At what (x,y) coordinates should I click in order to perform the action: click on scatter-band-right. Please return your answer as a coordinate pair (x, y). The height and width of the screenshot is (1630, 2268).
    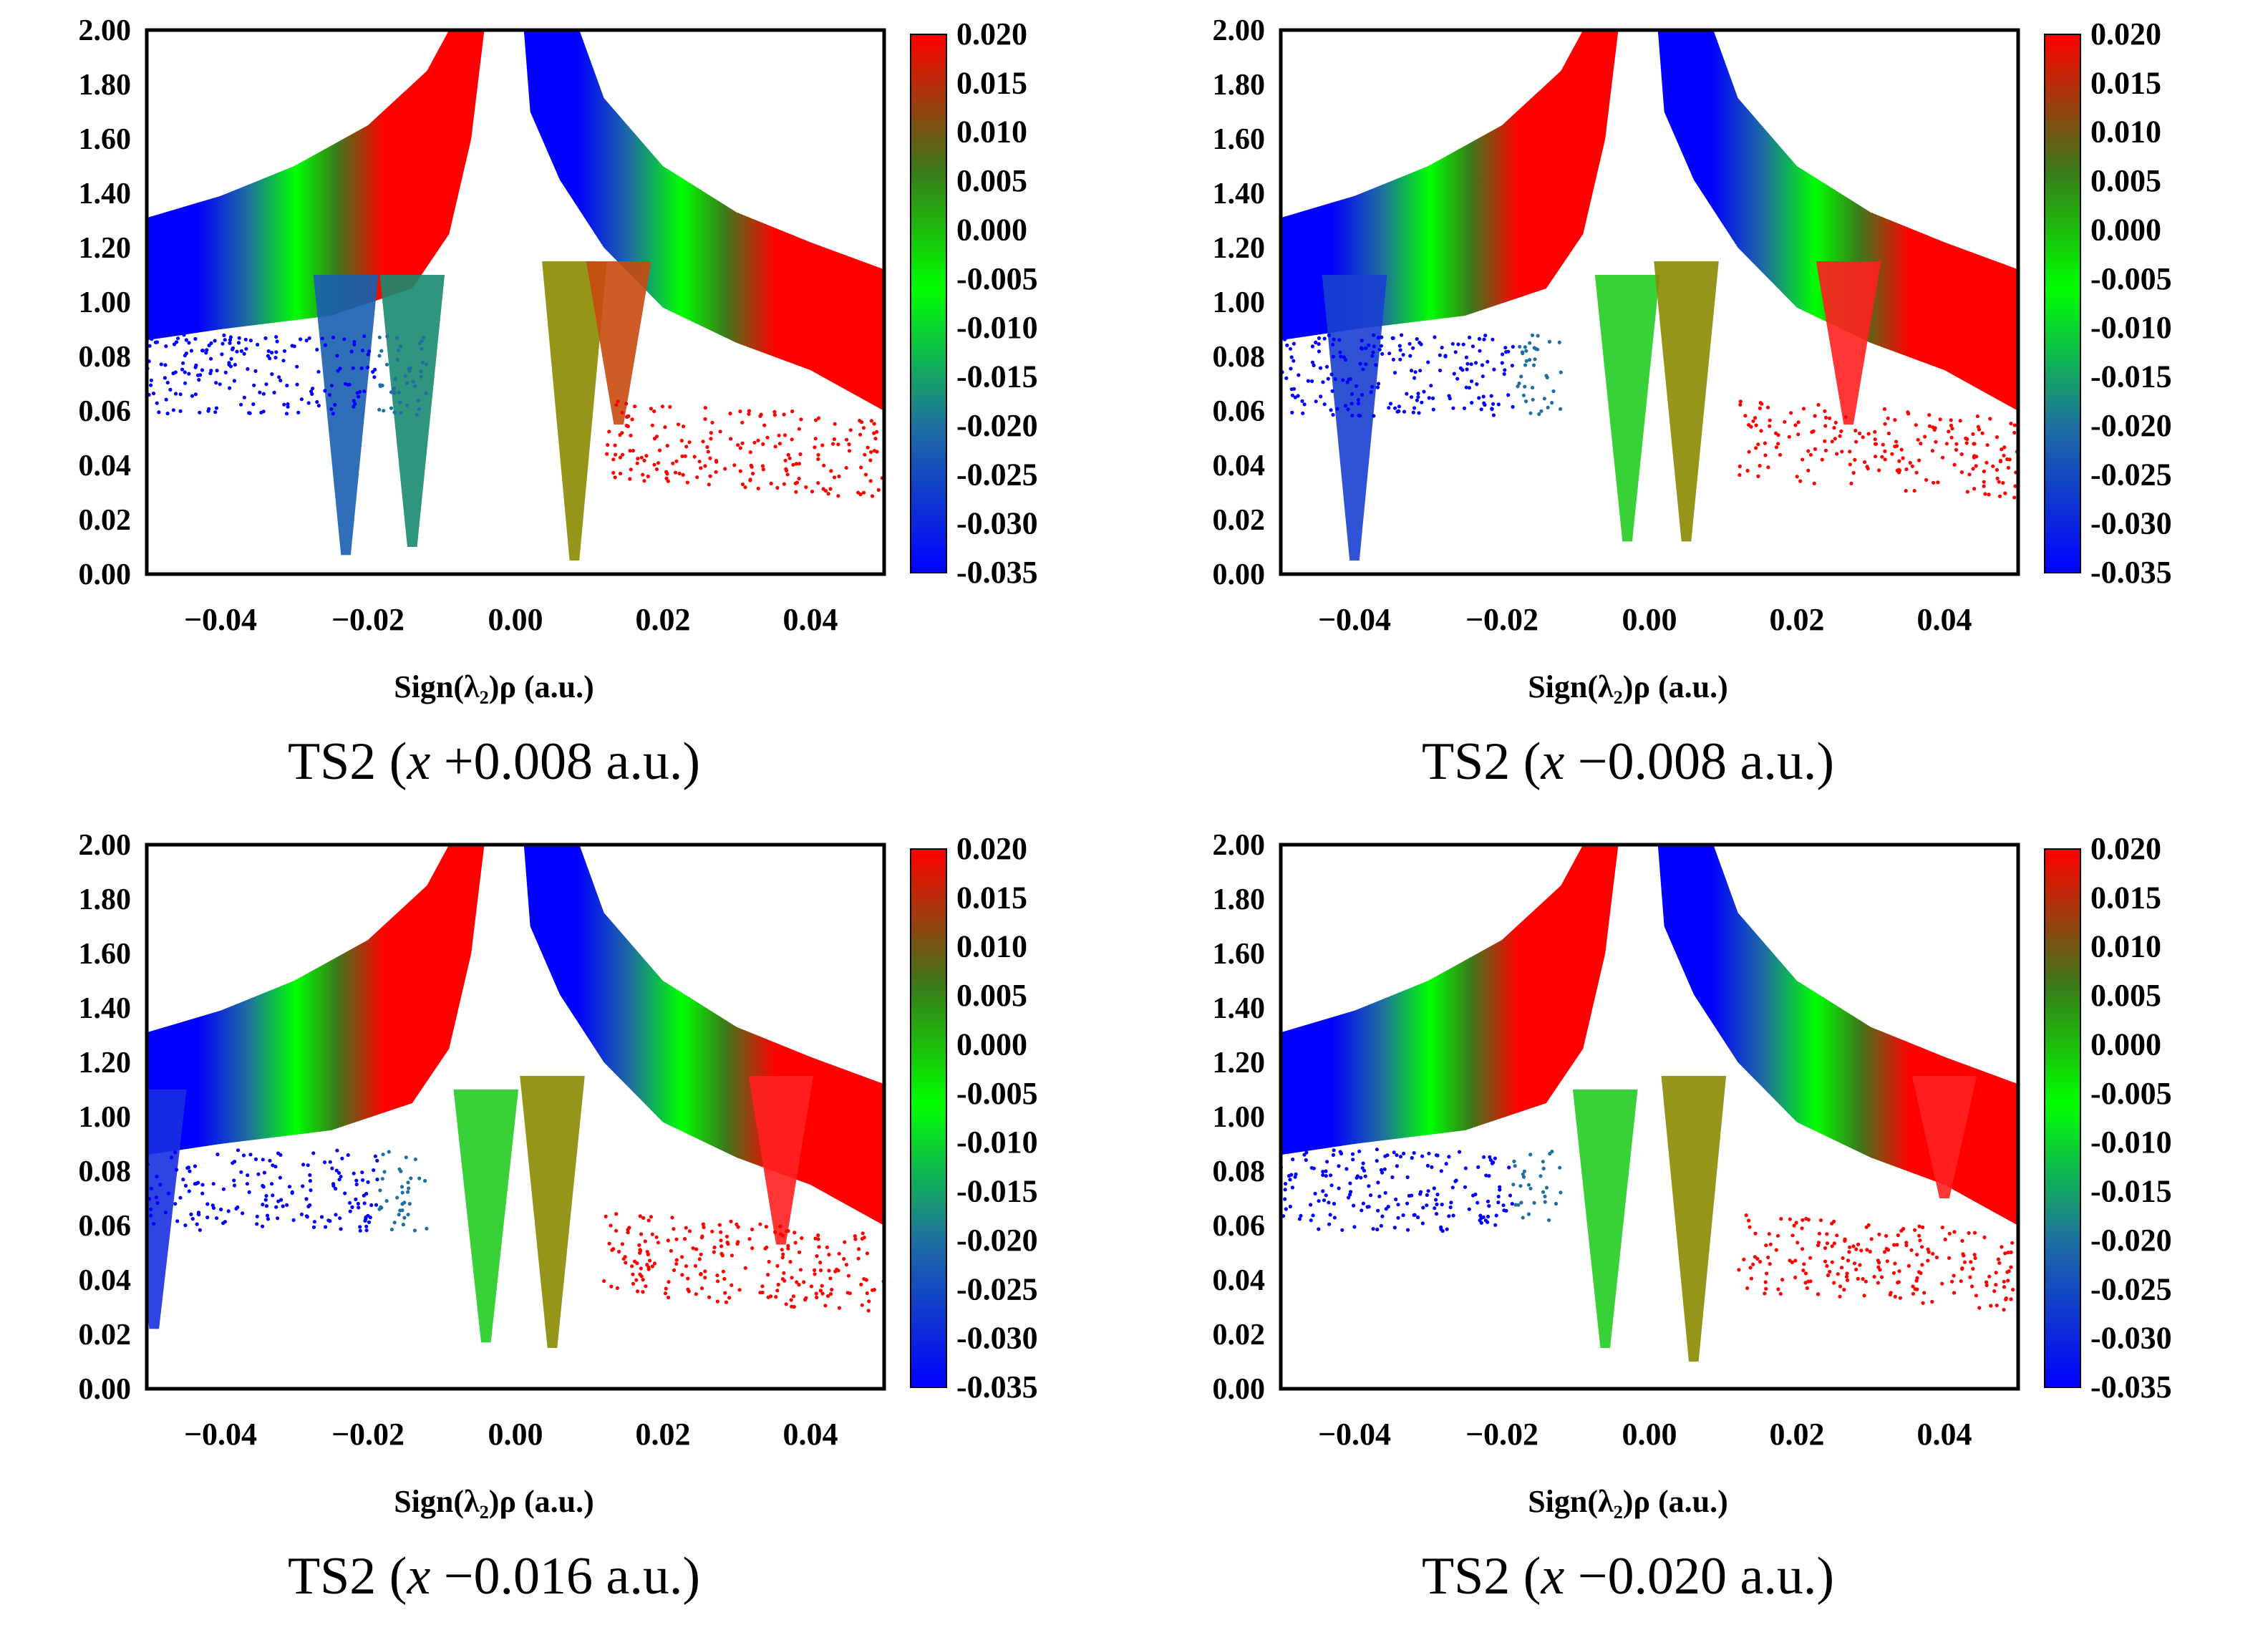
    Looking at the image, I should click on (703, 220).